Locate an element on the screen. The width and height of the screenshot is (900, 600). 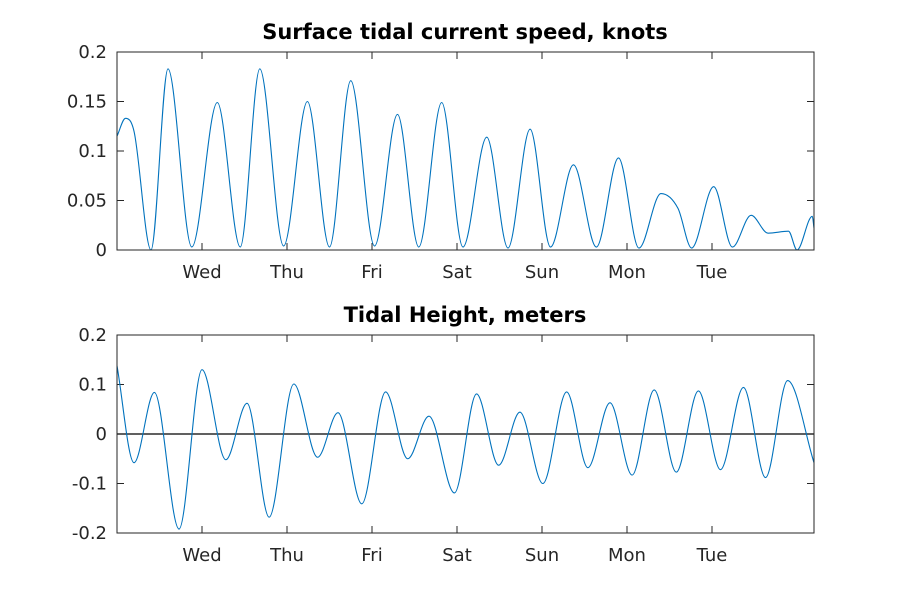
tidal-height-ytick-label: 0 is located at coordinates (101, 434).